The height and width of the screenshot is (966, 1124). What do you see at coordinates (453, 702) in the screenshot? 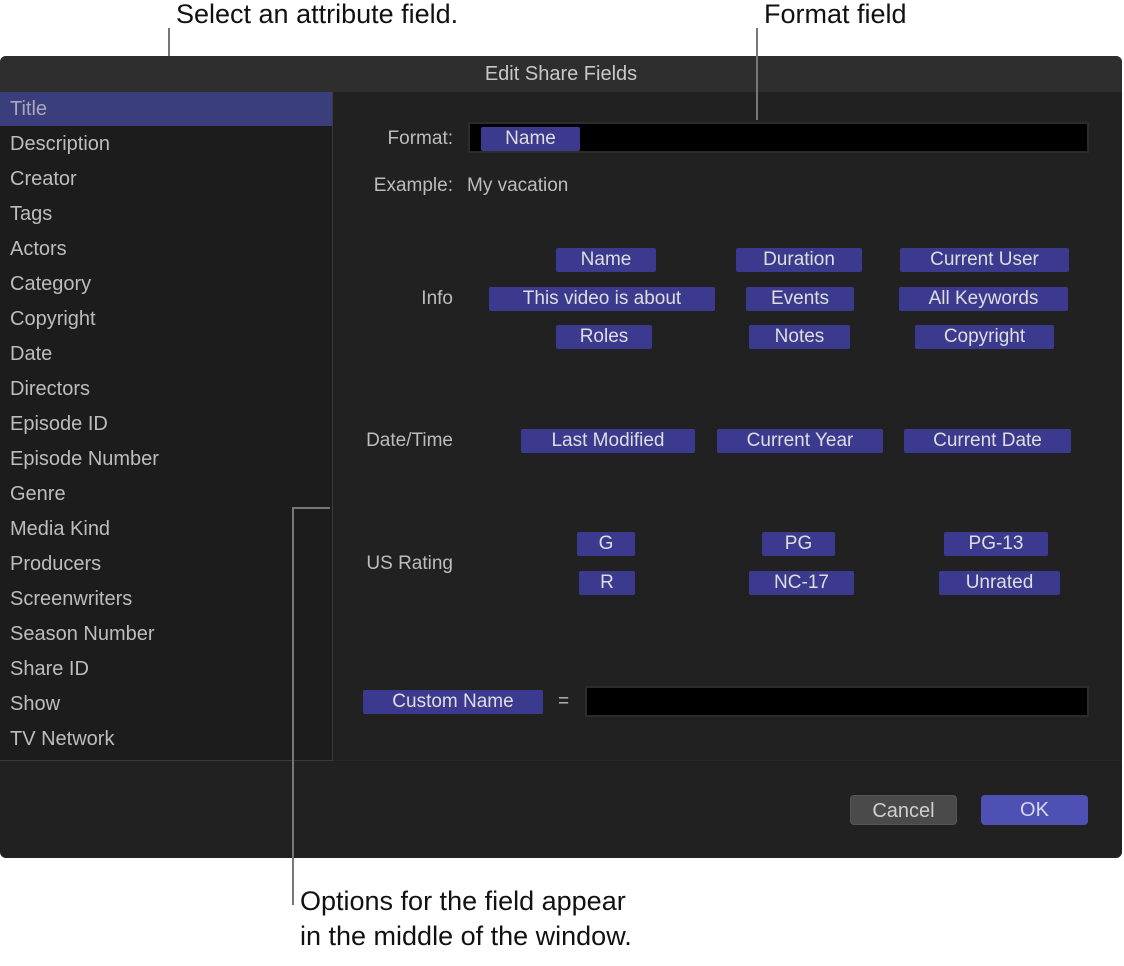
I see `custom-name-token: Custom Name` at bounding box center [453, 702].